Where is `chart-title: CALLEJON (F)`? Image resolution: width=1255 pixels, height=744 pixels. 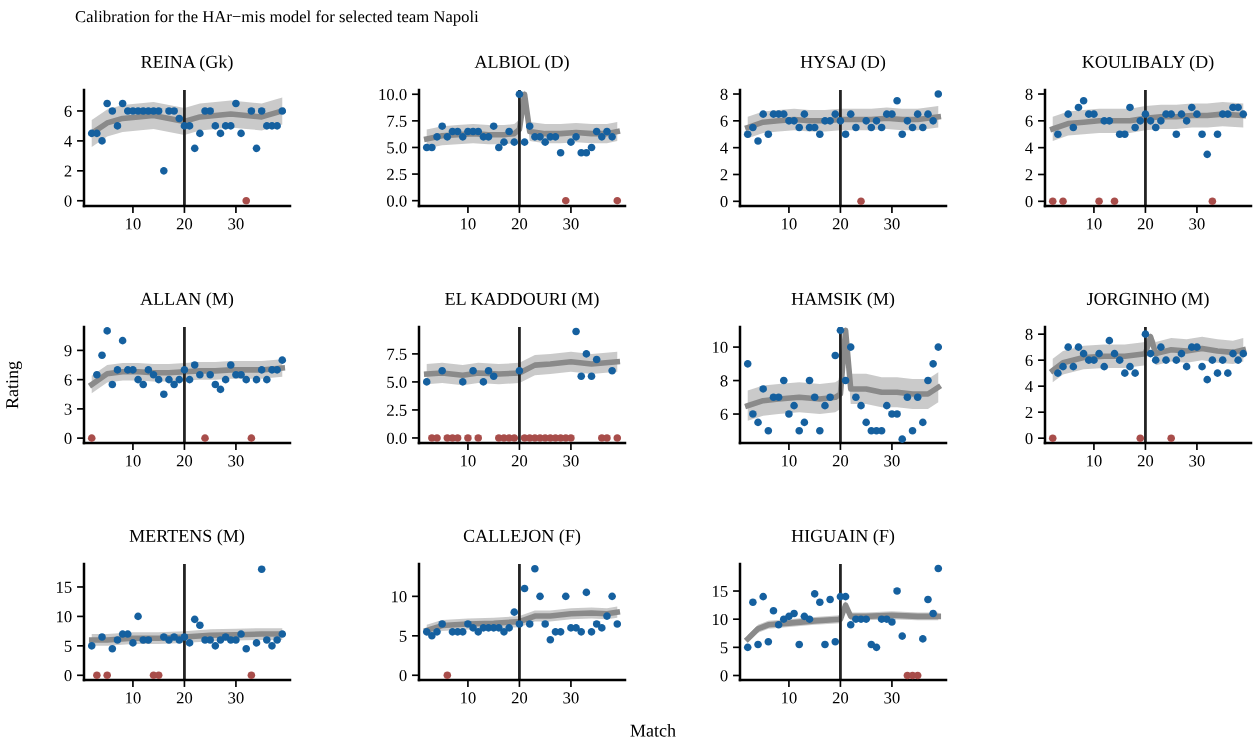
chart-title: CALLEJON (F) is located at coordinates (522, 537).